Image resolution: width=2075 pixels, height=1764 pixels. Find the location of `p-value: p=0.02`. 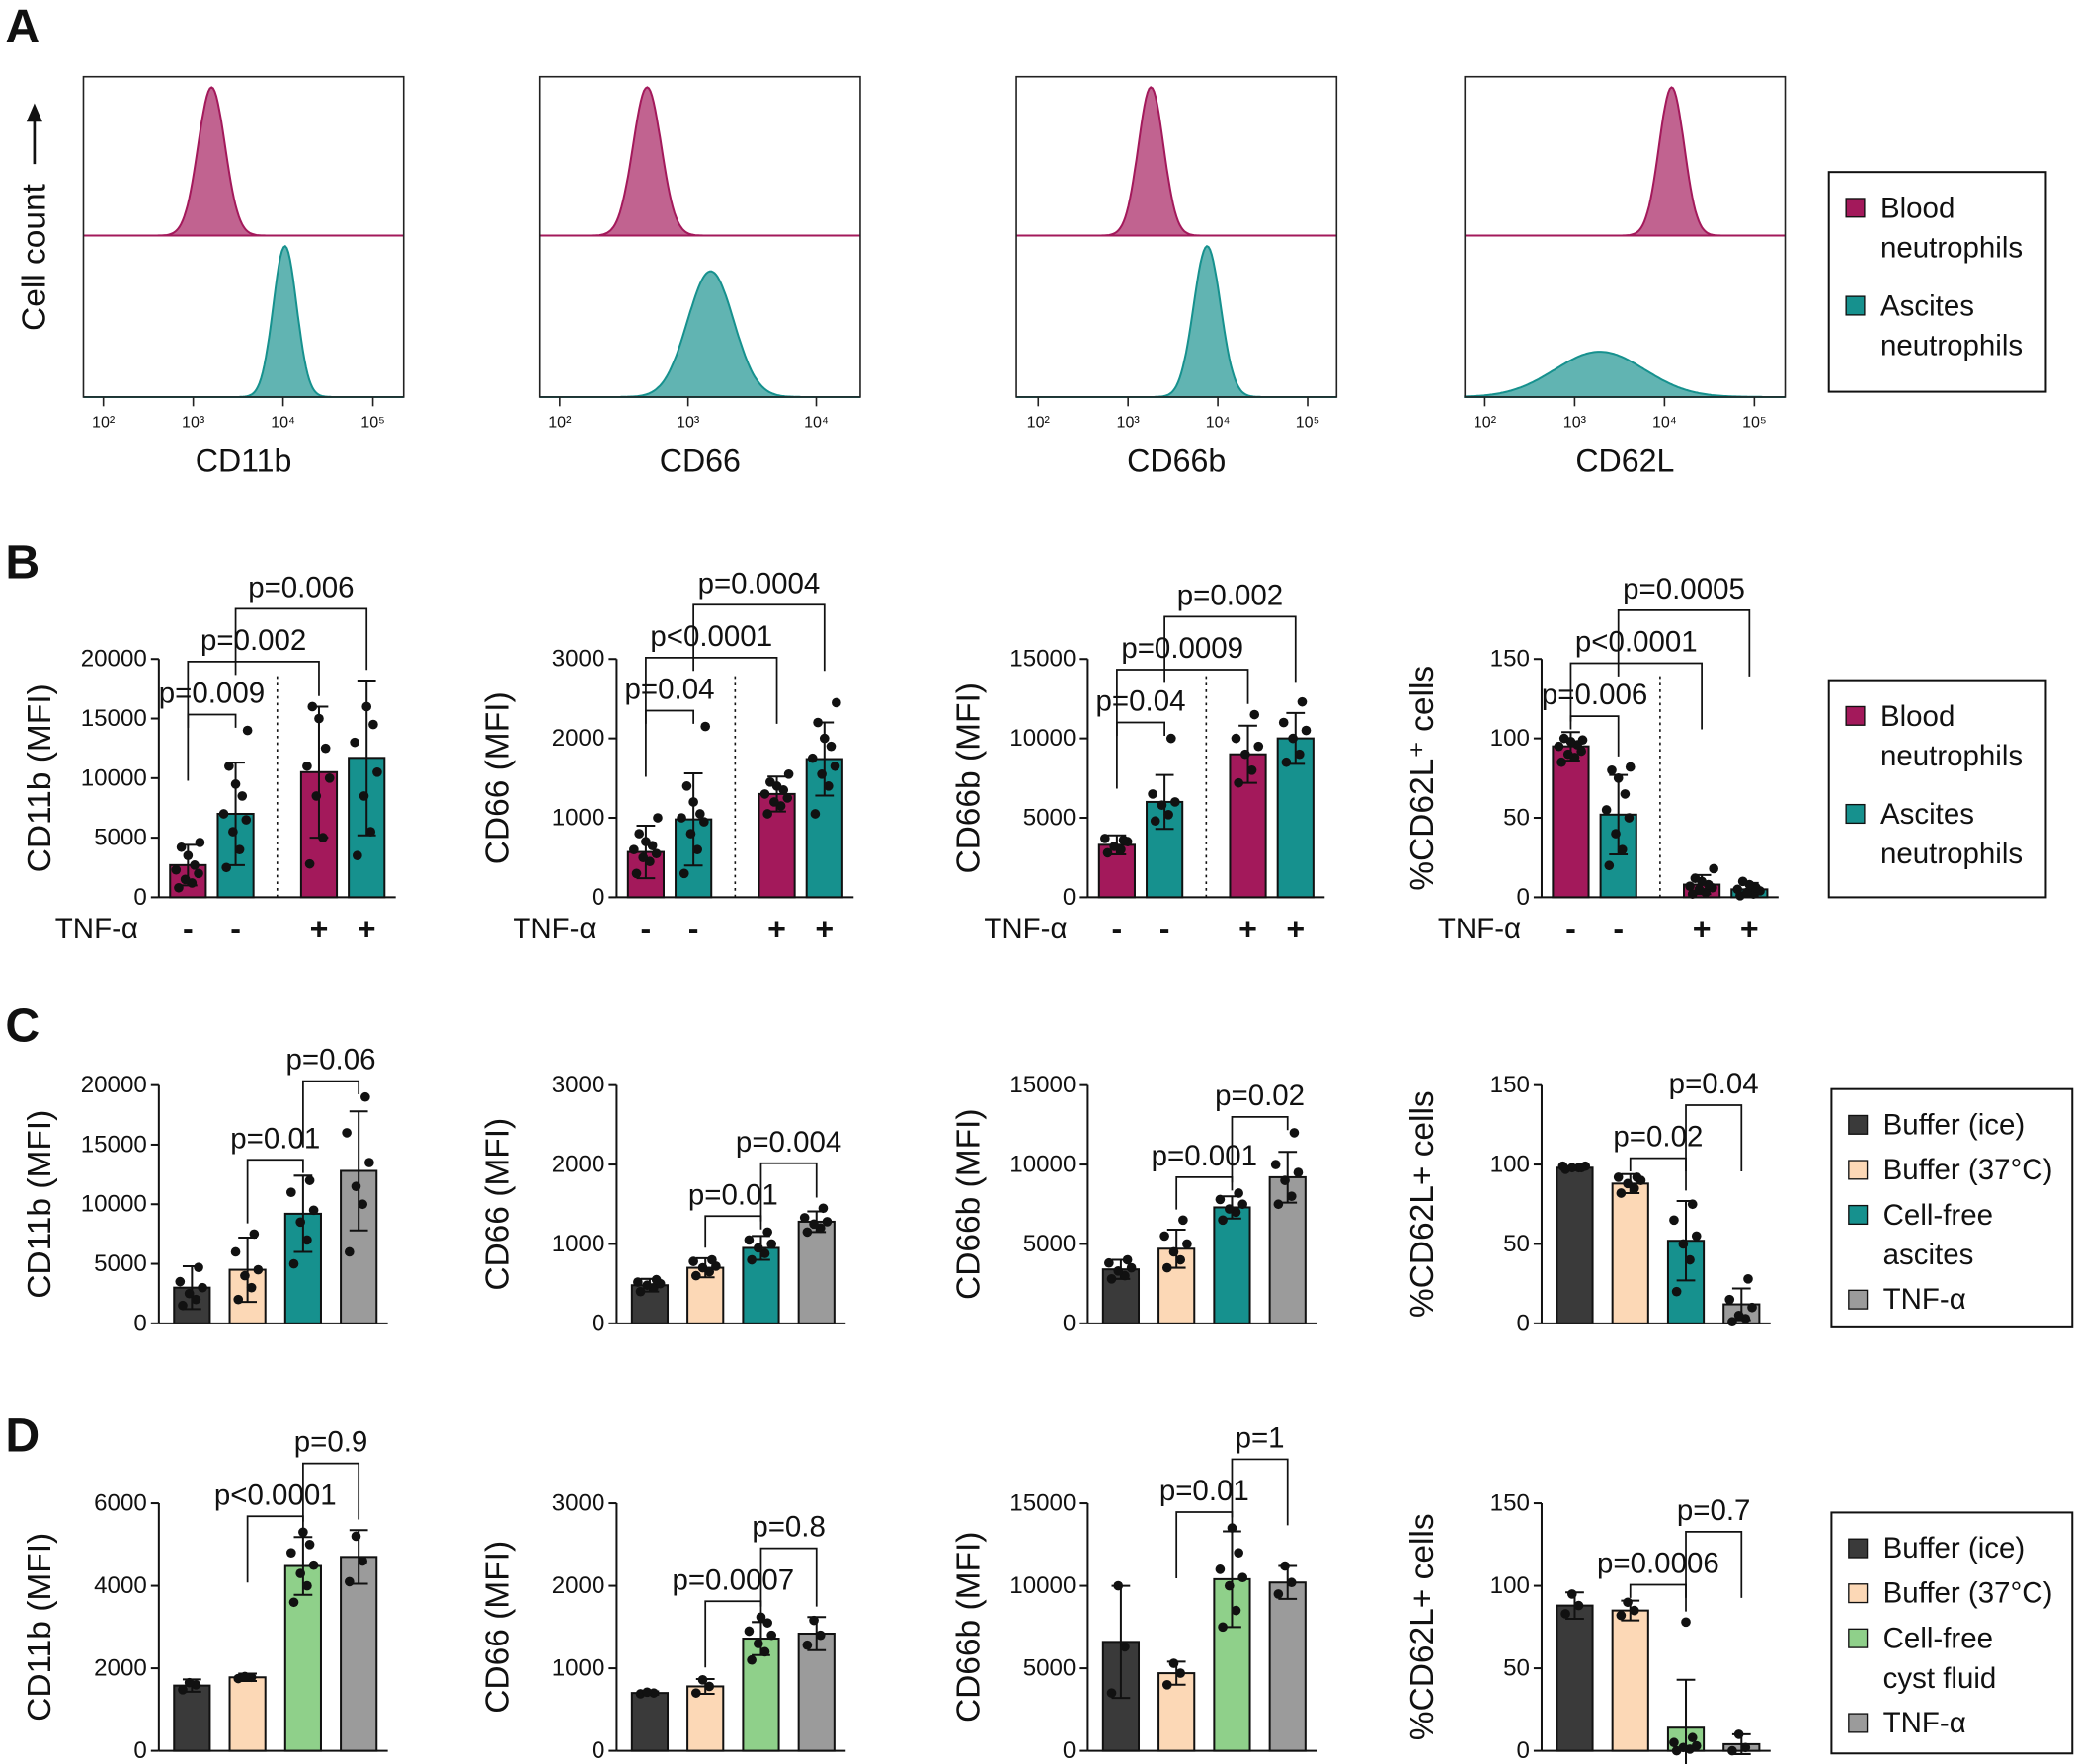

p-value: p=0.02 is located at coordinates (1658, 1137).